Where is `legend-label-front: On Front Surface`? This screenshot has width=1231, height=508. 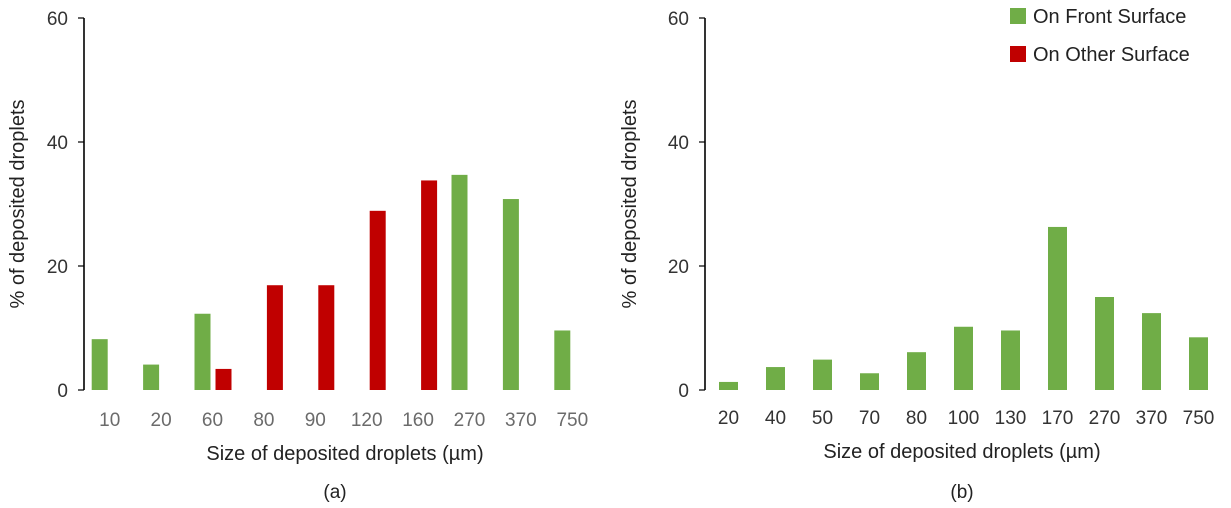
legend-label-front: On Front Surface is located at coordinates (1109, 17).